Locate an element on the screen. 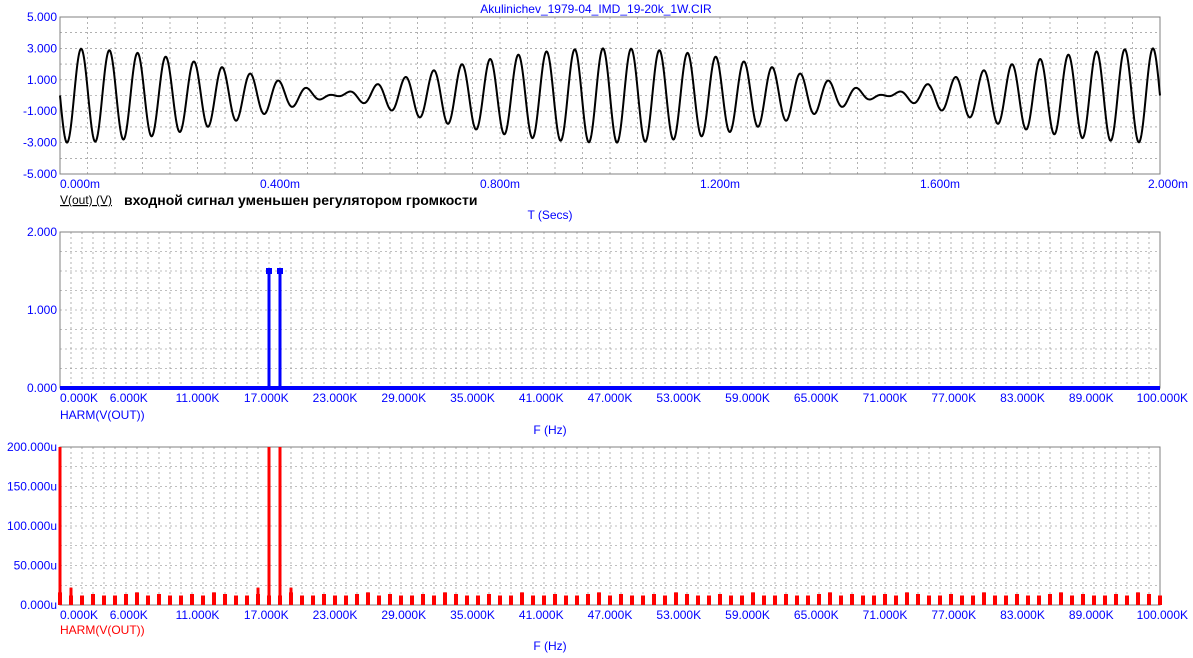 The width and height of the screenshot is (1193, 658). plot2-xlabel: F (Hz) is located at coordinates (549, 430).